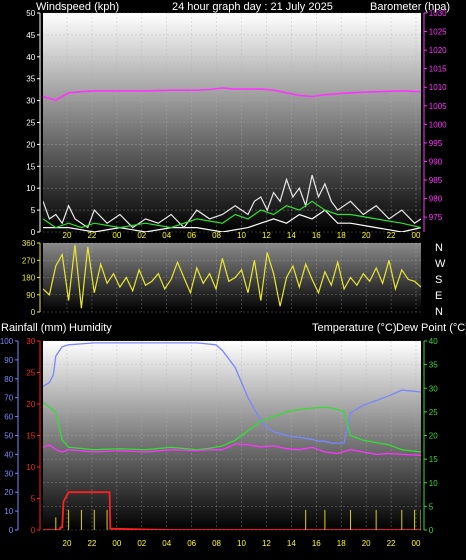 The image size is (466, 560). I want to click on compass-label: E, so click(438, 296).